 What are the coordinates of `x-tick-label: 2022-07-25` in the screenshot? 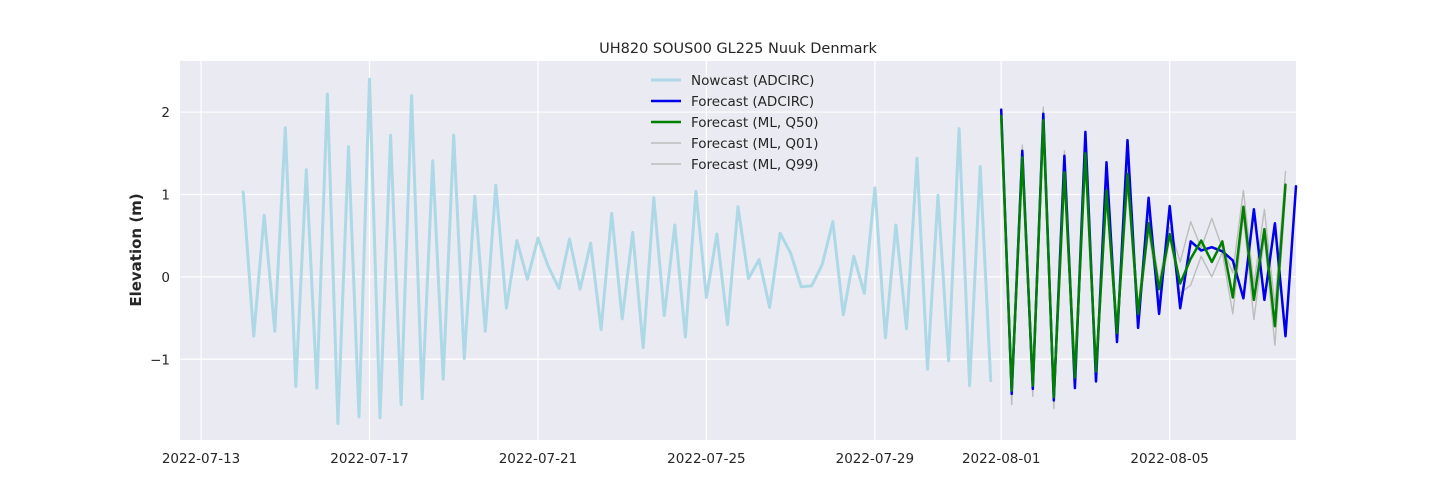 It's located at (706, 459).